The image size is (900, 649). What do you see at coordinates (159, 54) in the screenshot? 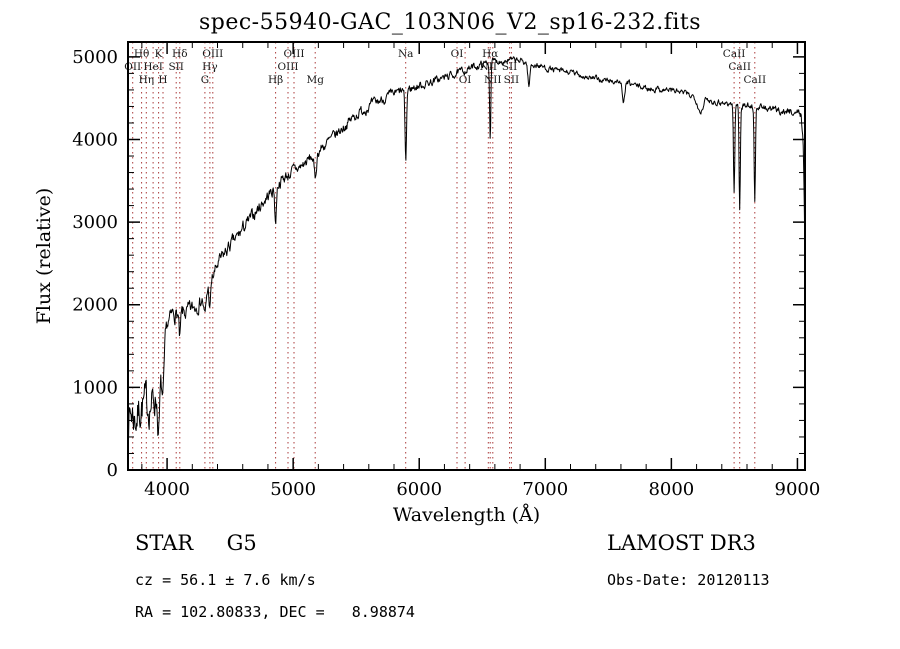
I see `spectral-line-label: K` at bounding box center [159, 54].